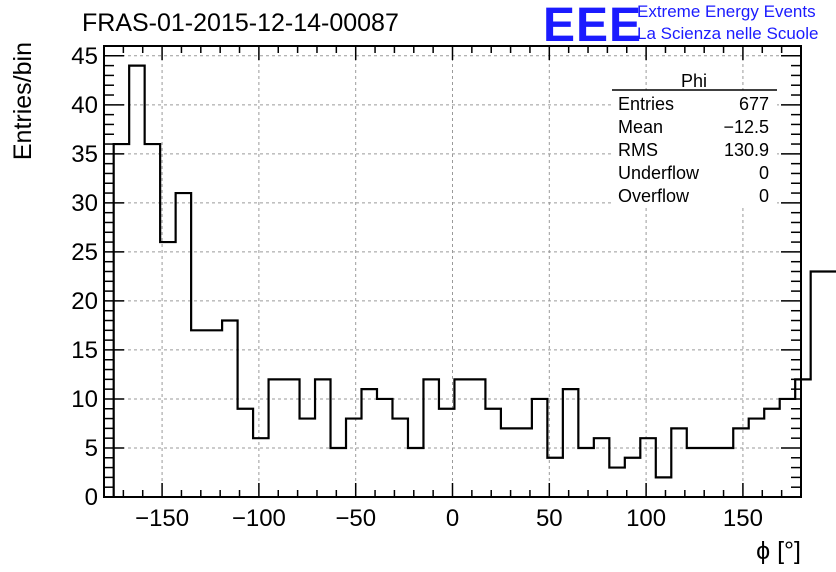 The width and height of the screenshot is (836, 572). What do you see at coordinates (694, 81) in the screenshot?
I see `stats-box-title: Phi` at bounding box center [694, 81].